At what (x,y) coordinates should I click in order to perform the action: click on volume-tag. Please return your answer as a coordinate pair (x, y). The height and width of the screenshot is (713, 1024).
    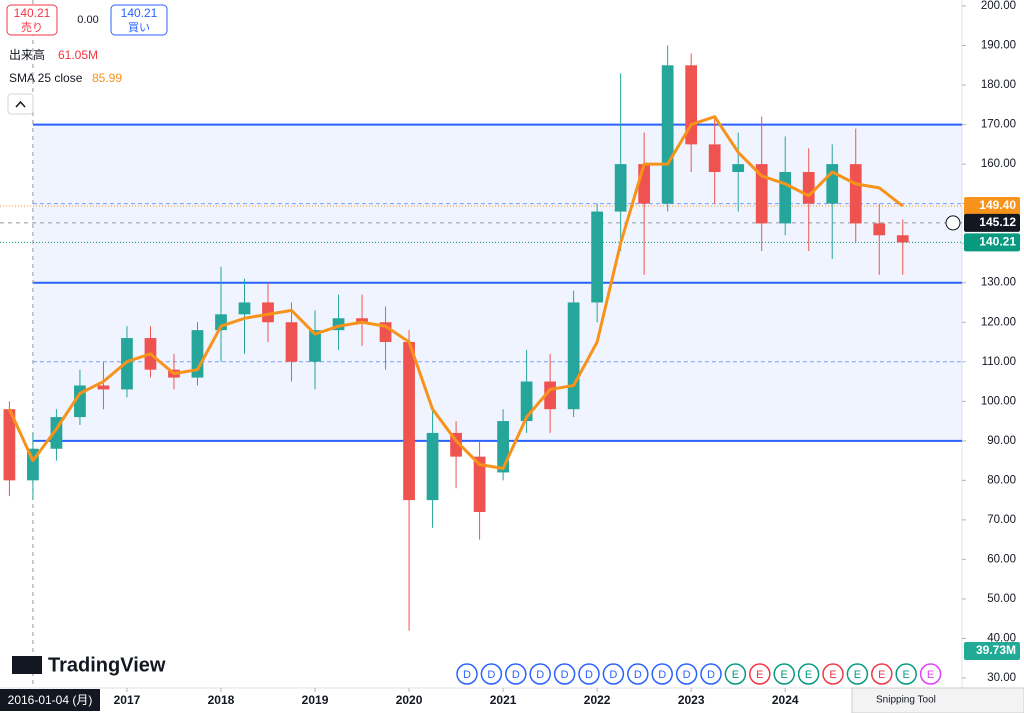
    Looking at the image, I should click on (992, 651).